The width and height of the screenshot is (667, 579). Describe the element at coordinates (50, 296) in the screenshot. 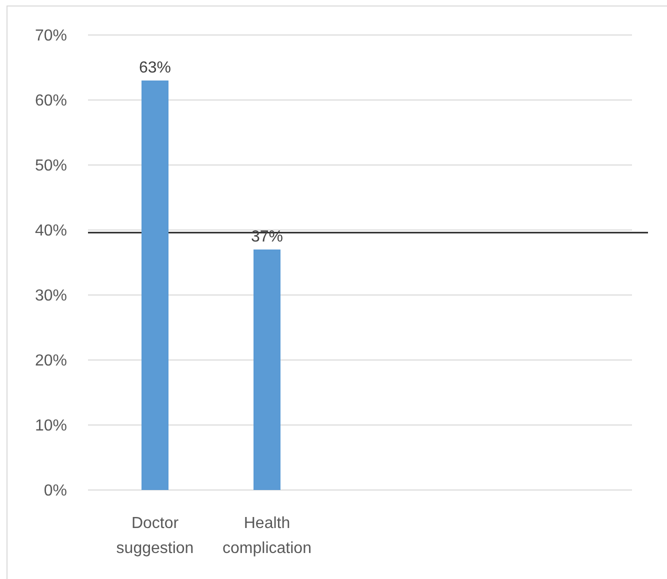

I see `y-tick-label: 30%` at that location.